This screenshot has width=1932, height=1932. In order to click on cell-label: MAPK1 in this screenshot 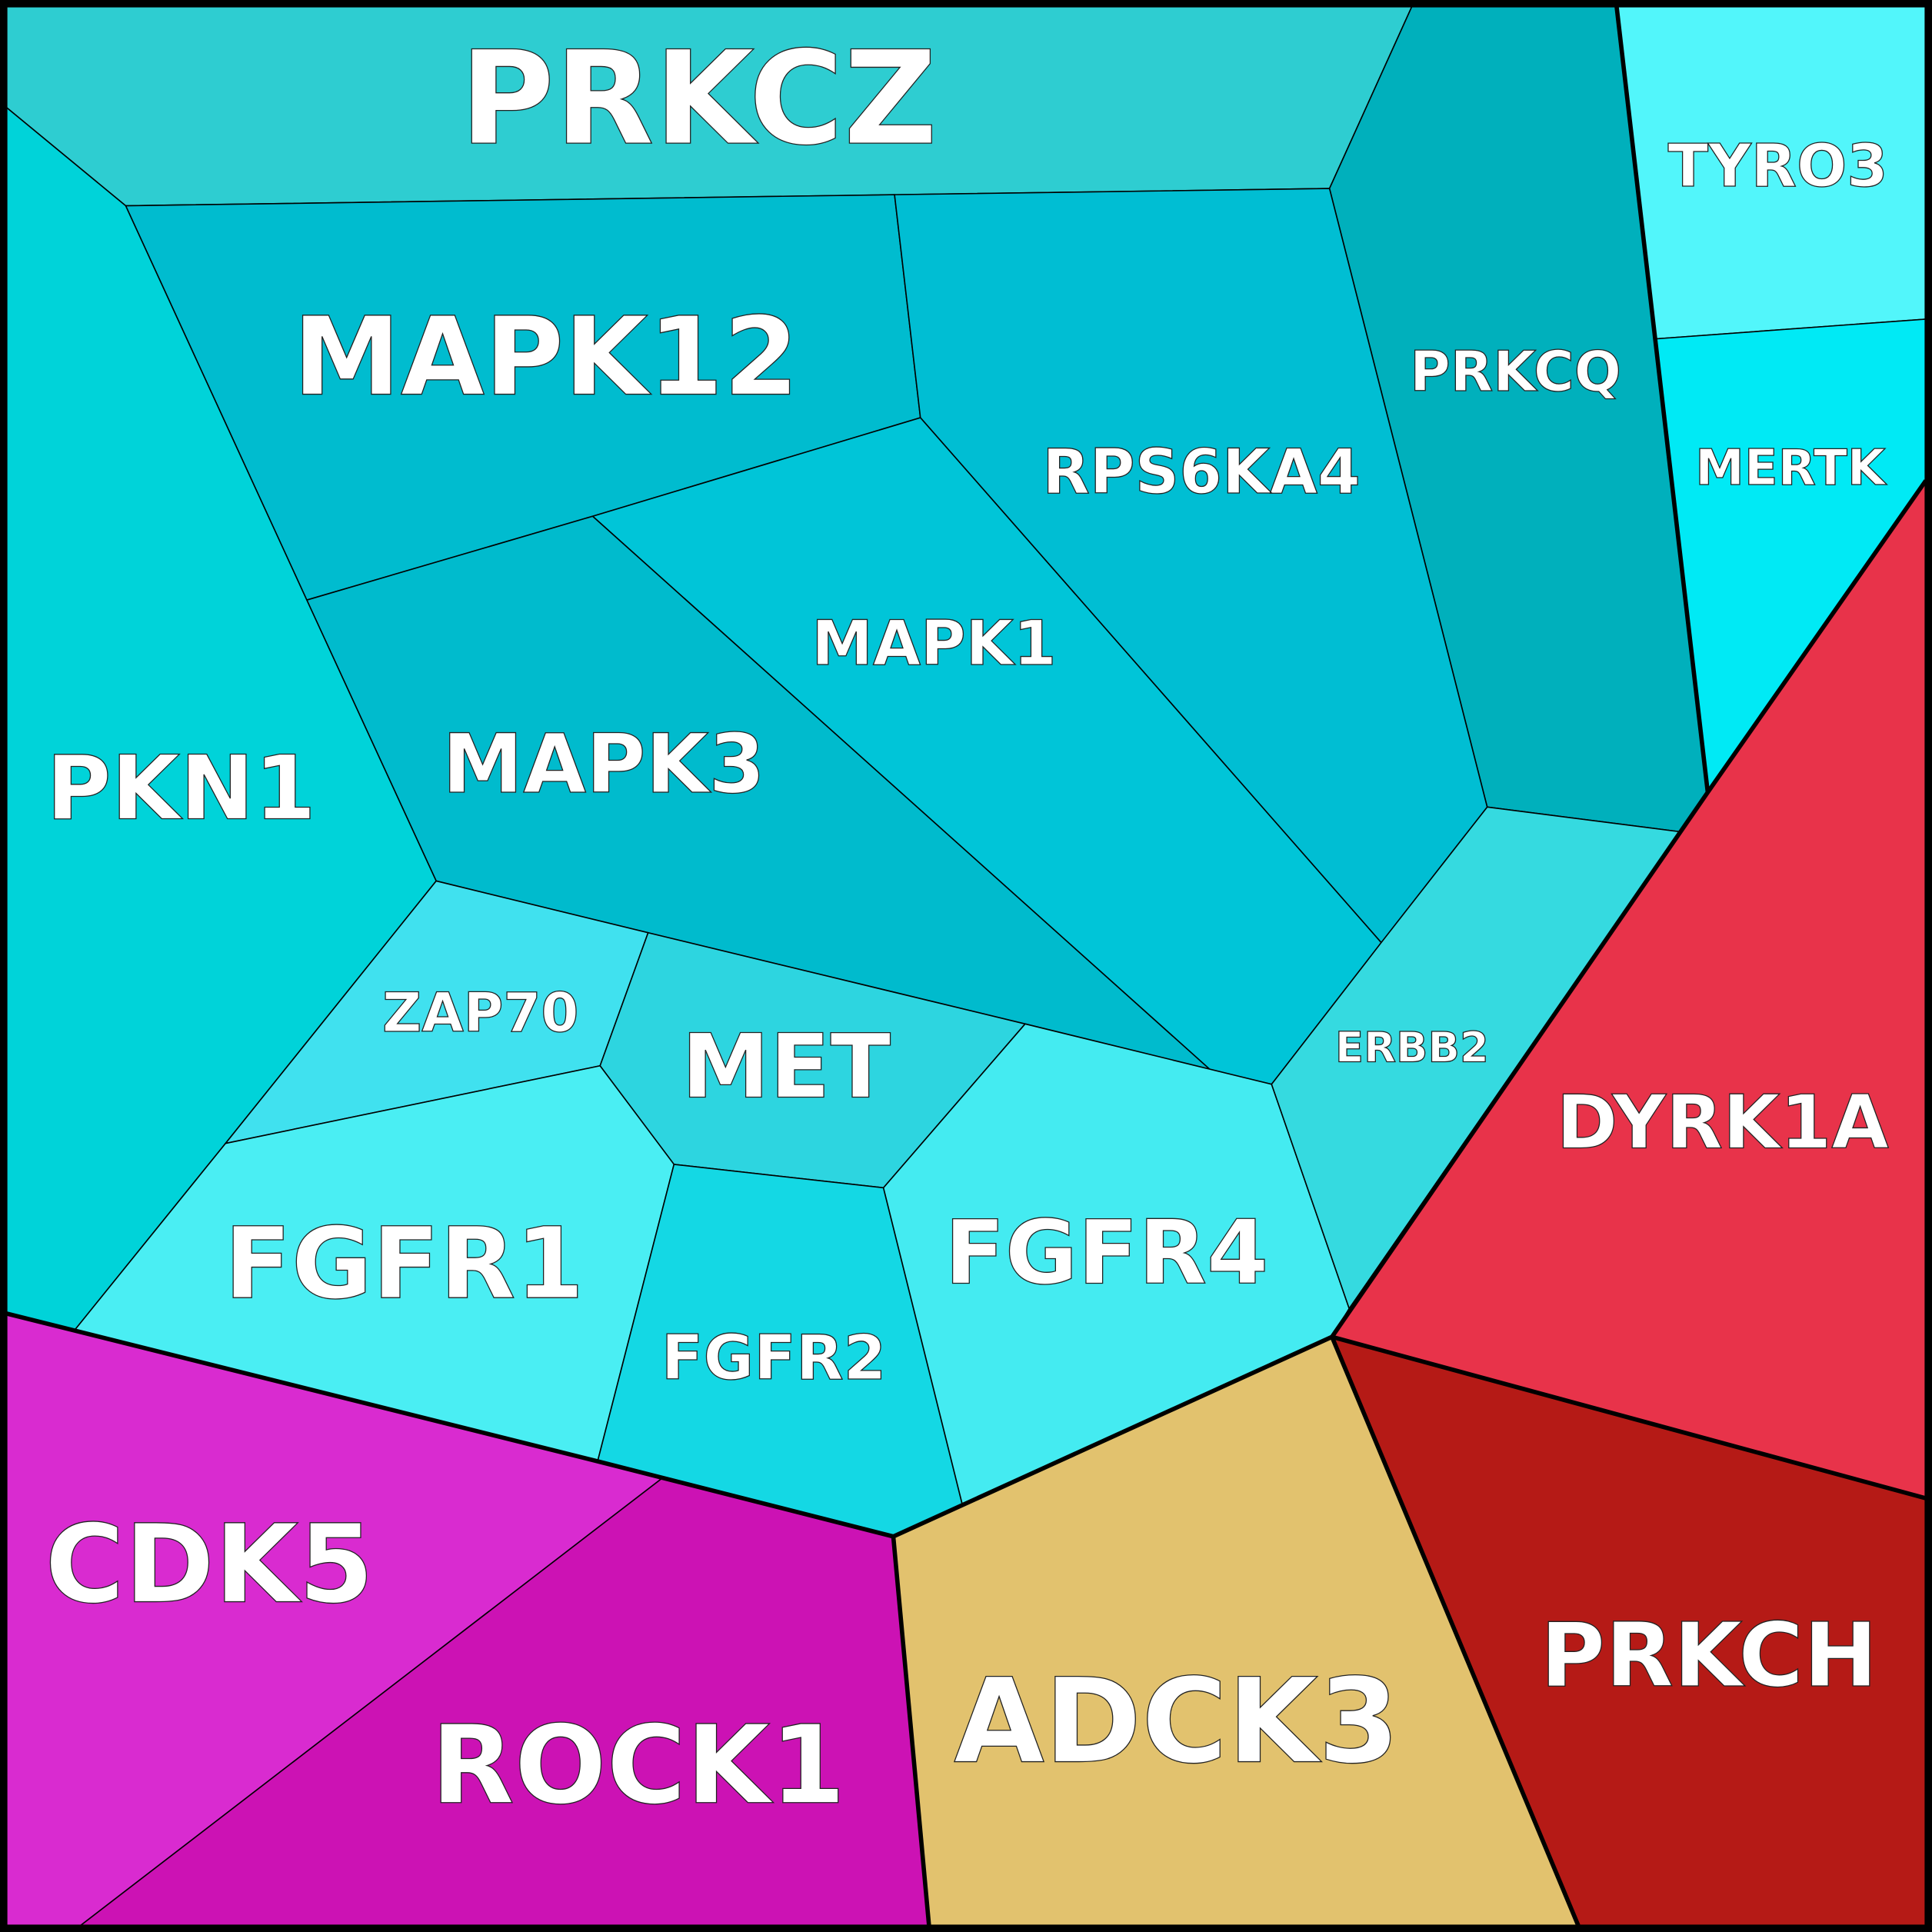, I will do `click(933, 643)`.